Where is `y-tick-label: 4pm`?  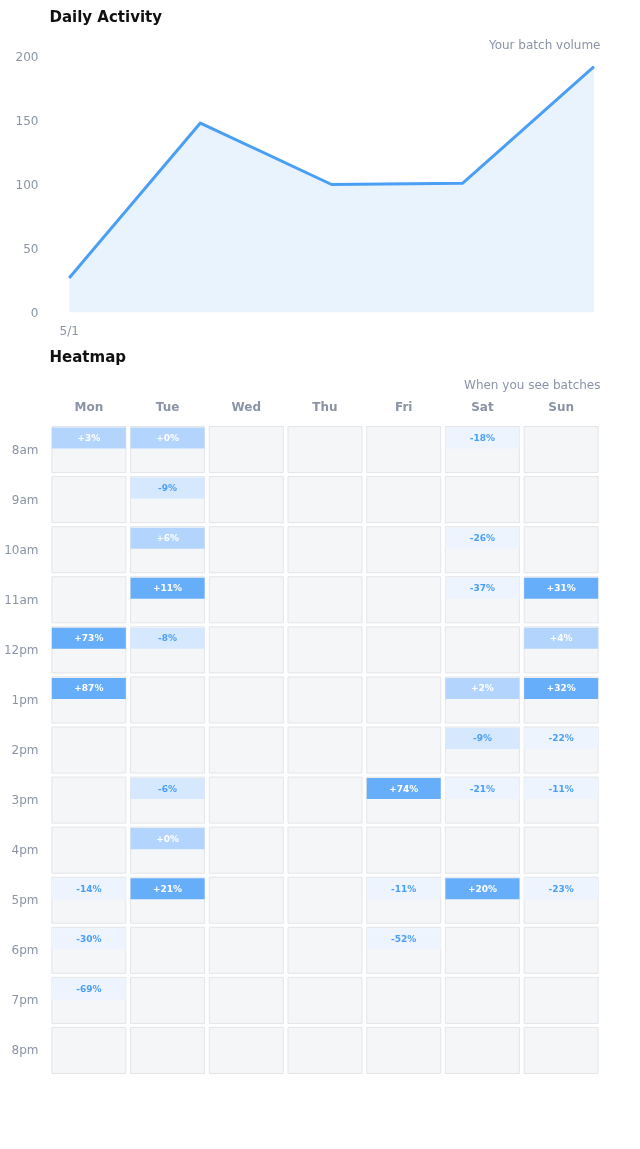
y-tick-label: 4pm is located at coordinates (25, 850).